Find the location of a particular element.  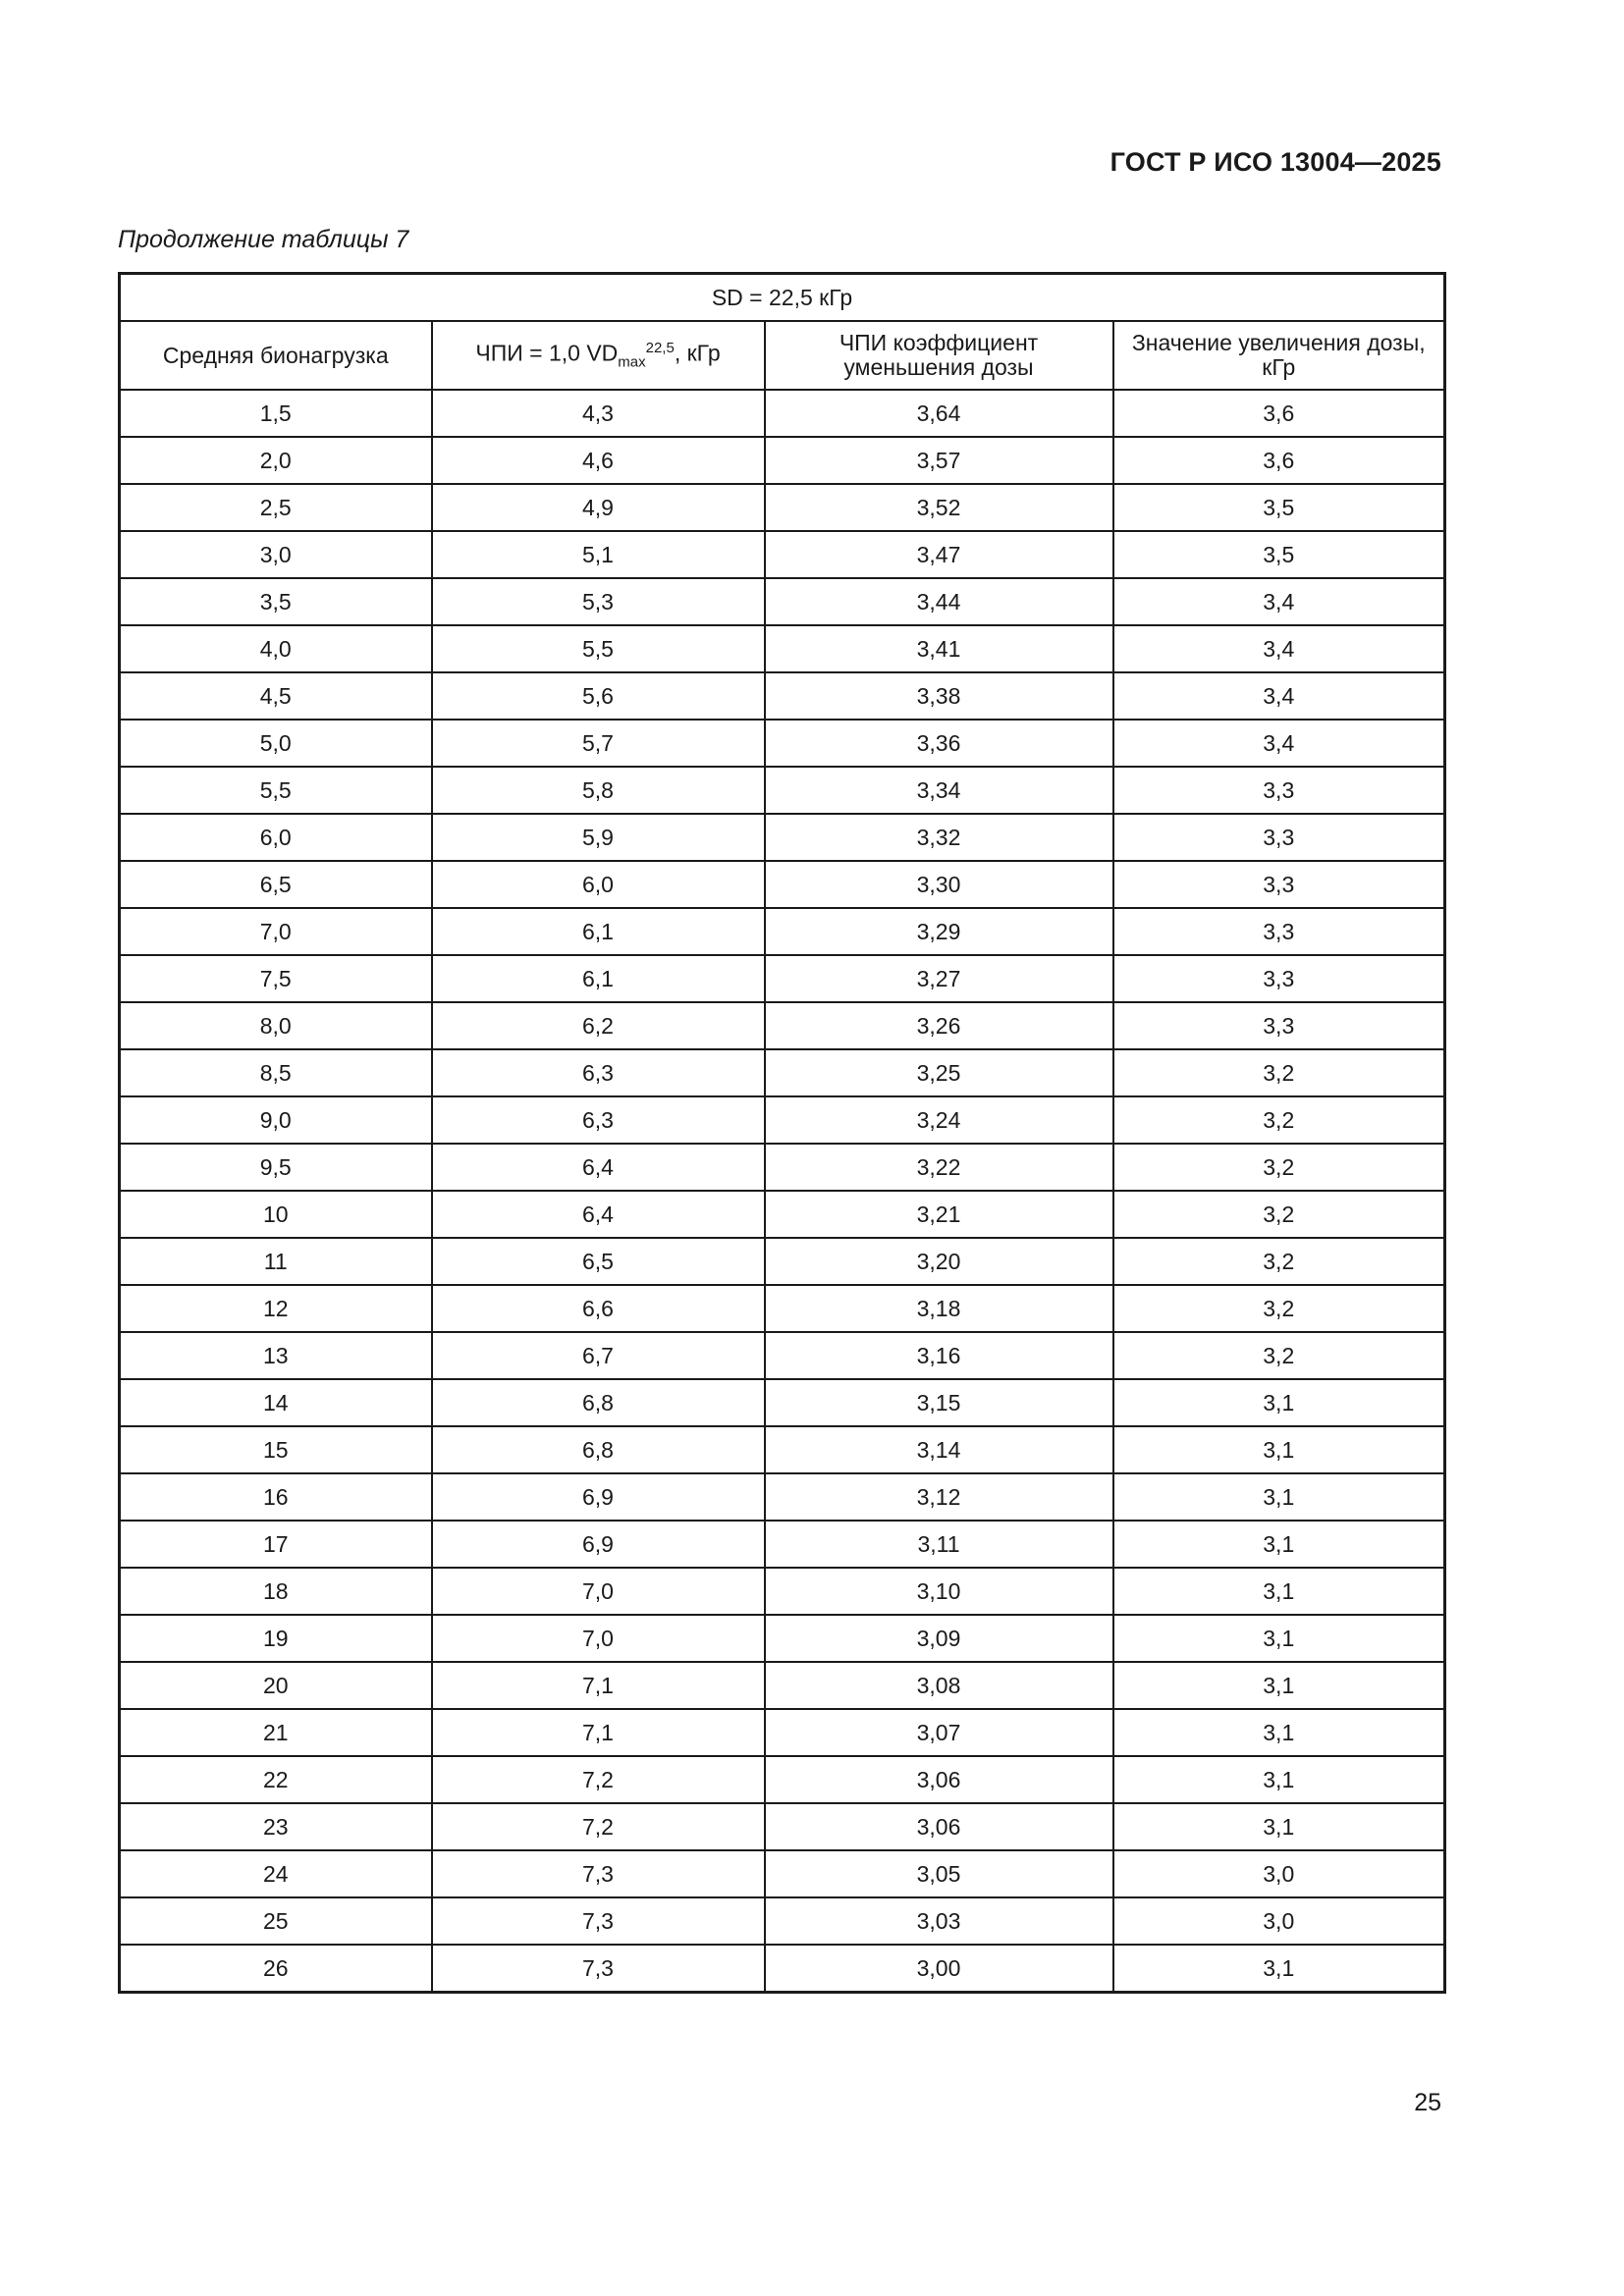

cell-bioburden: 2,5 is located at coordinates (275, 507).